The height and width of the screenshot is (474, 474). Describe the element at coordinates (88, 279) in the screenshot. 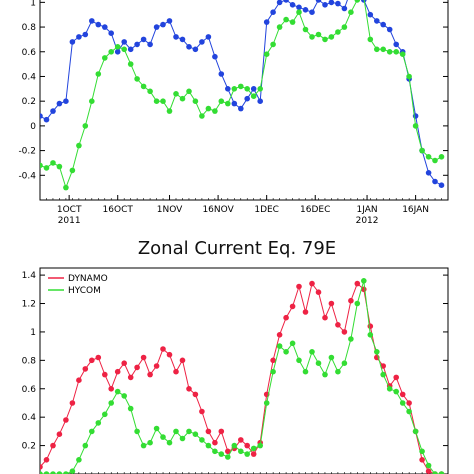

I see `legend-label: DYNAMO` at that location.